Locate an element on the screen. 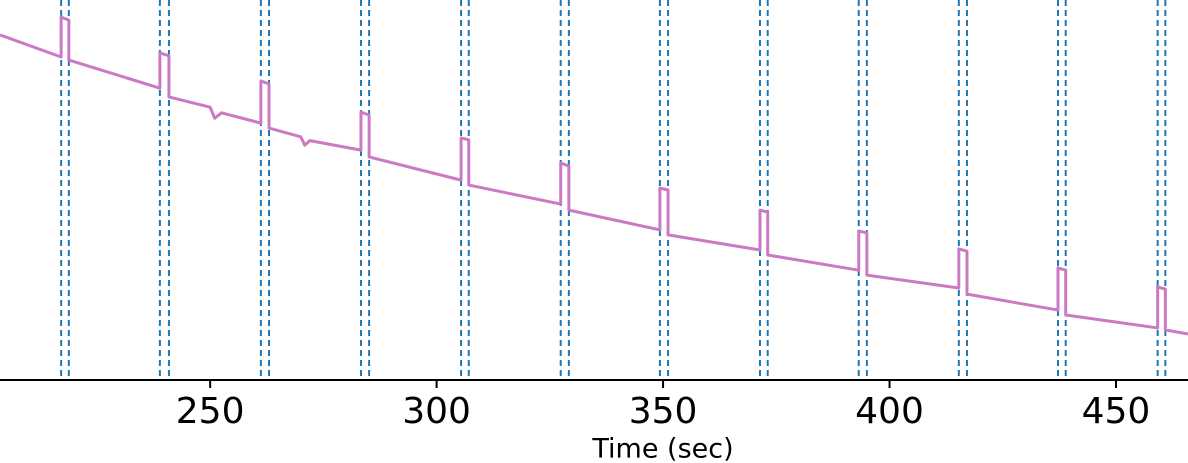 This screenshot has height=463, width=1188. x-axis-label: Time (sec) is located at coordinates (662, 448).